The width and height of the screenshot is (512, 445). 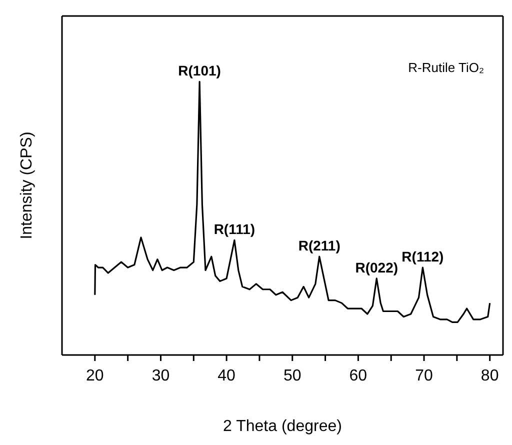 What do you see at coordinates (227, 375) in the screenshot?
I see `x-tick-label: 40` at bounding box center [227, 375].